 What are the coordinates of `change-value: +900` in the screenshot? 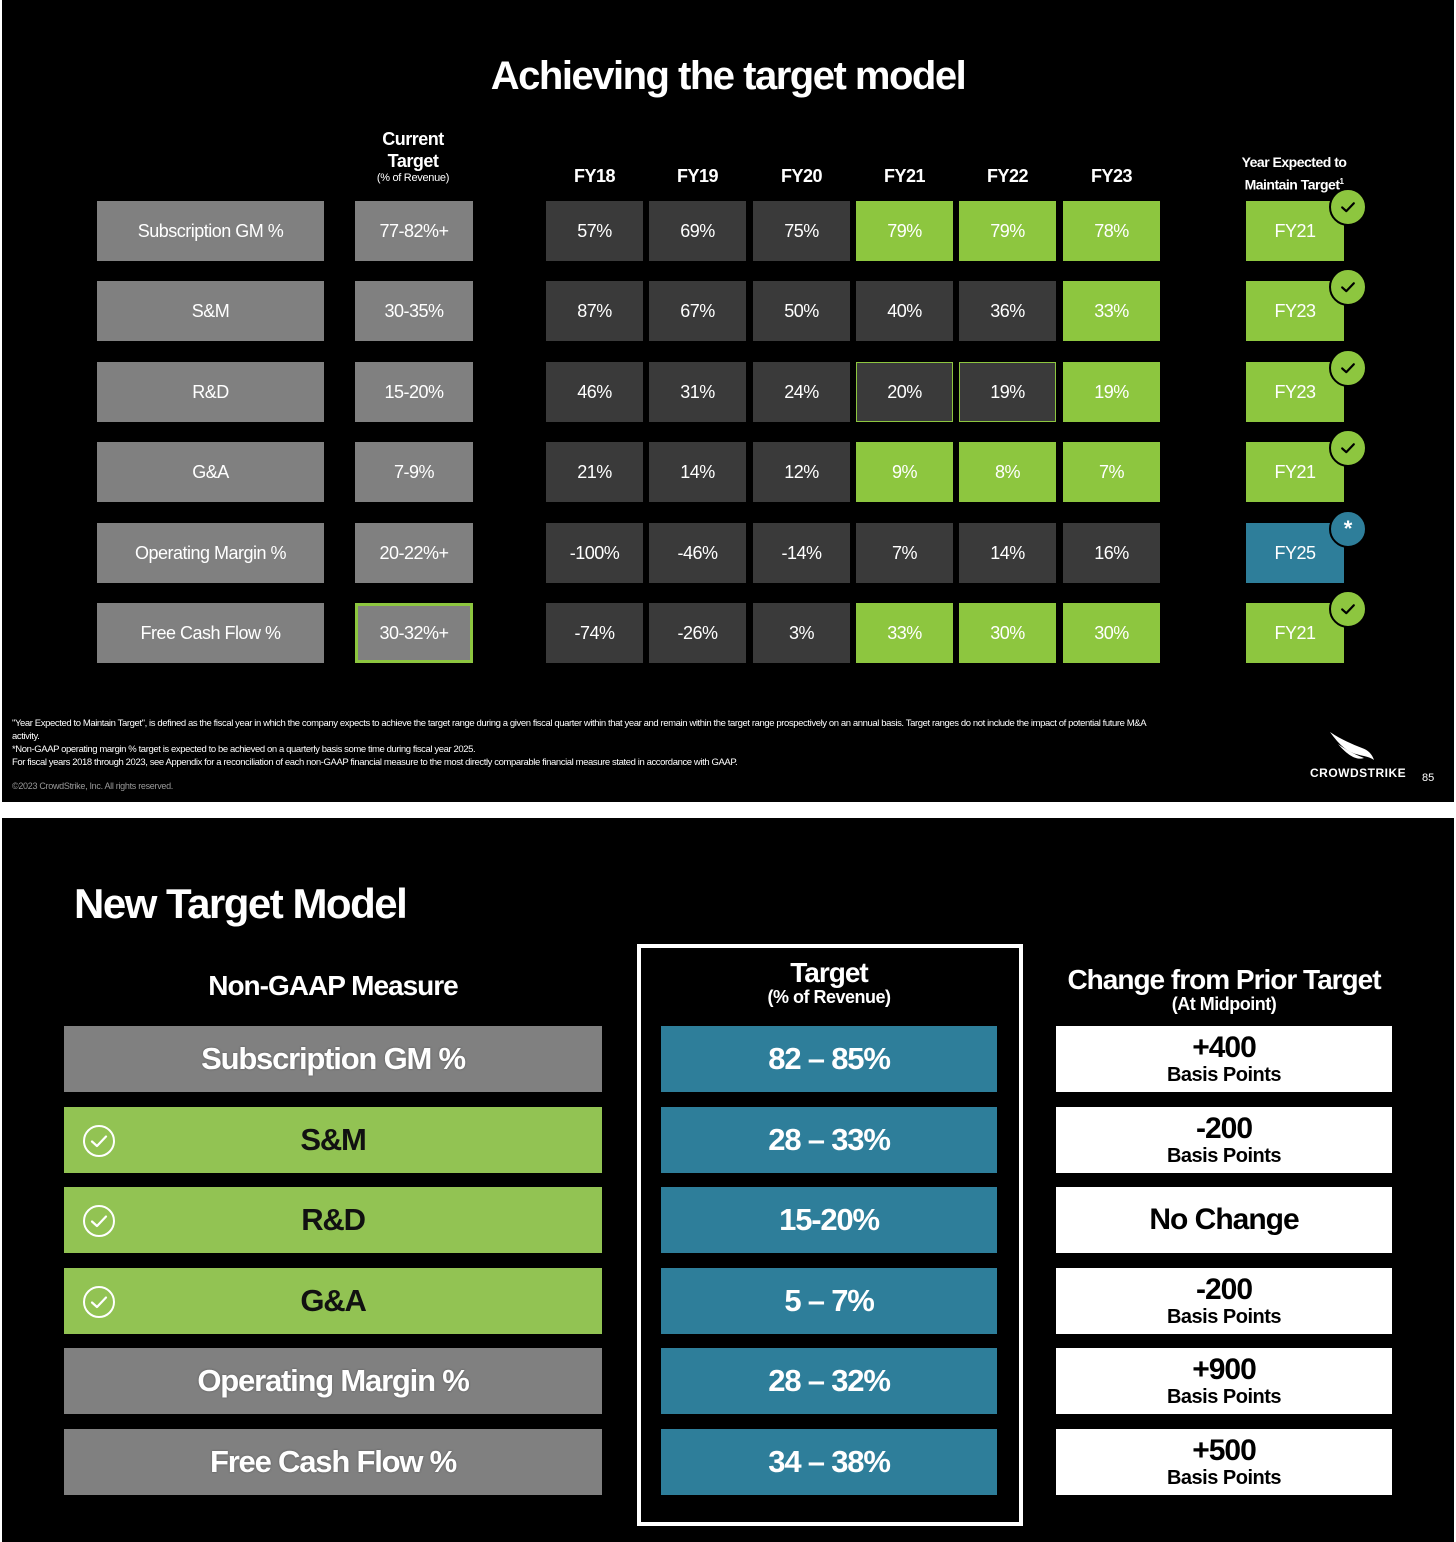 It's located at (1224, 1369).